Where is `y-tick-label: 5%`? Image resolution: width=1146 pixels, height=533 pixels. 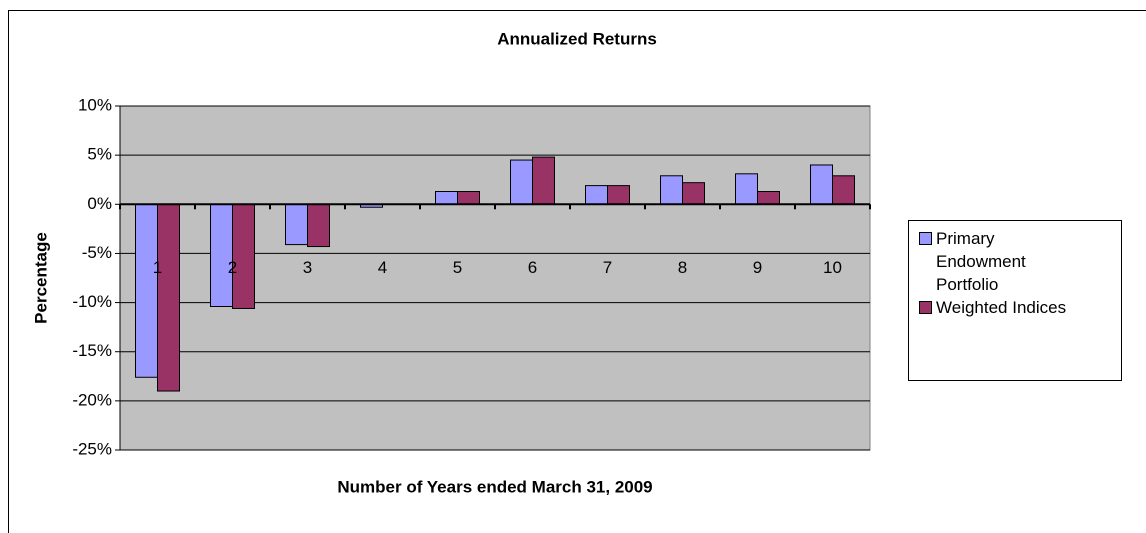
y-tick-label: 5% is located at coordinates (99, 154).